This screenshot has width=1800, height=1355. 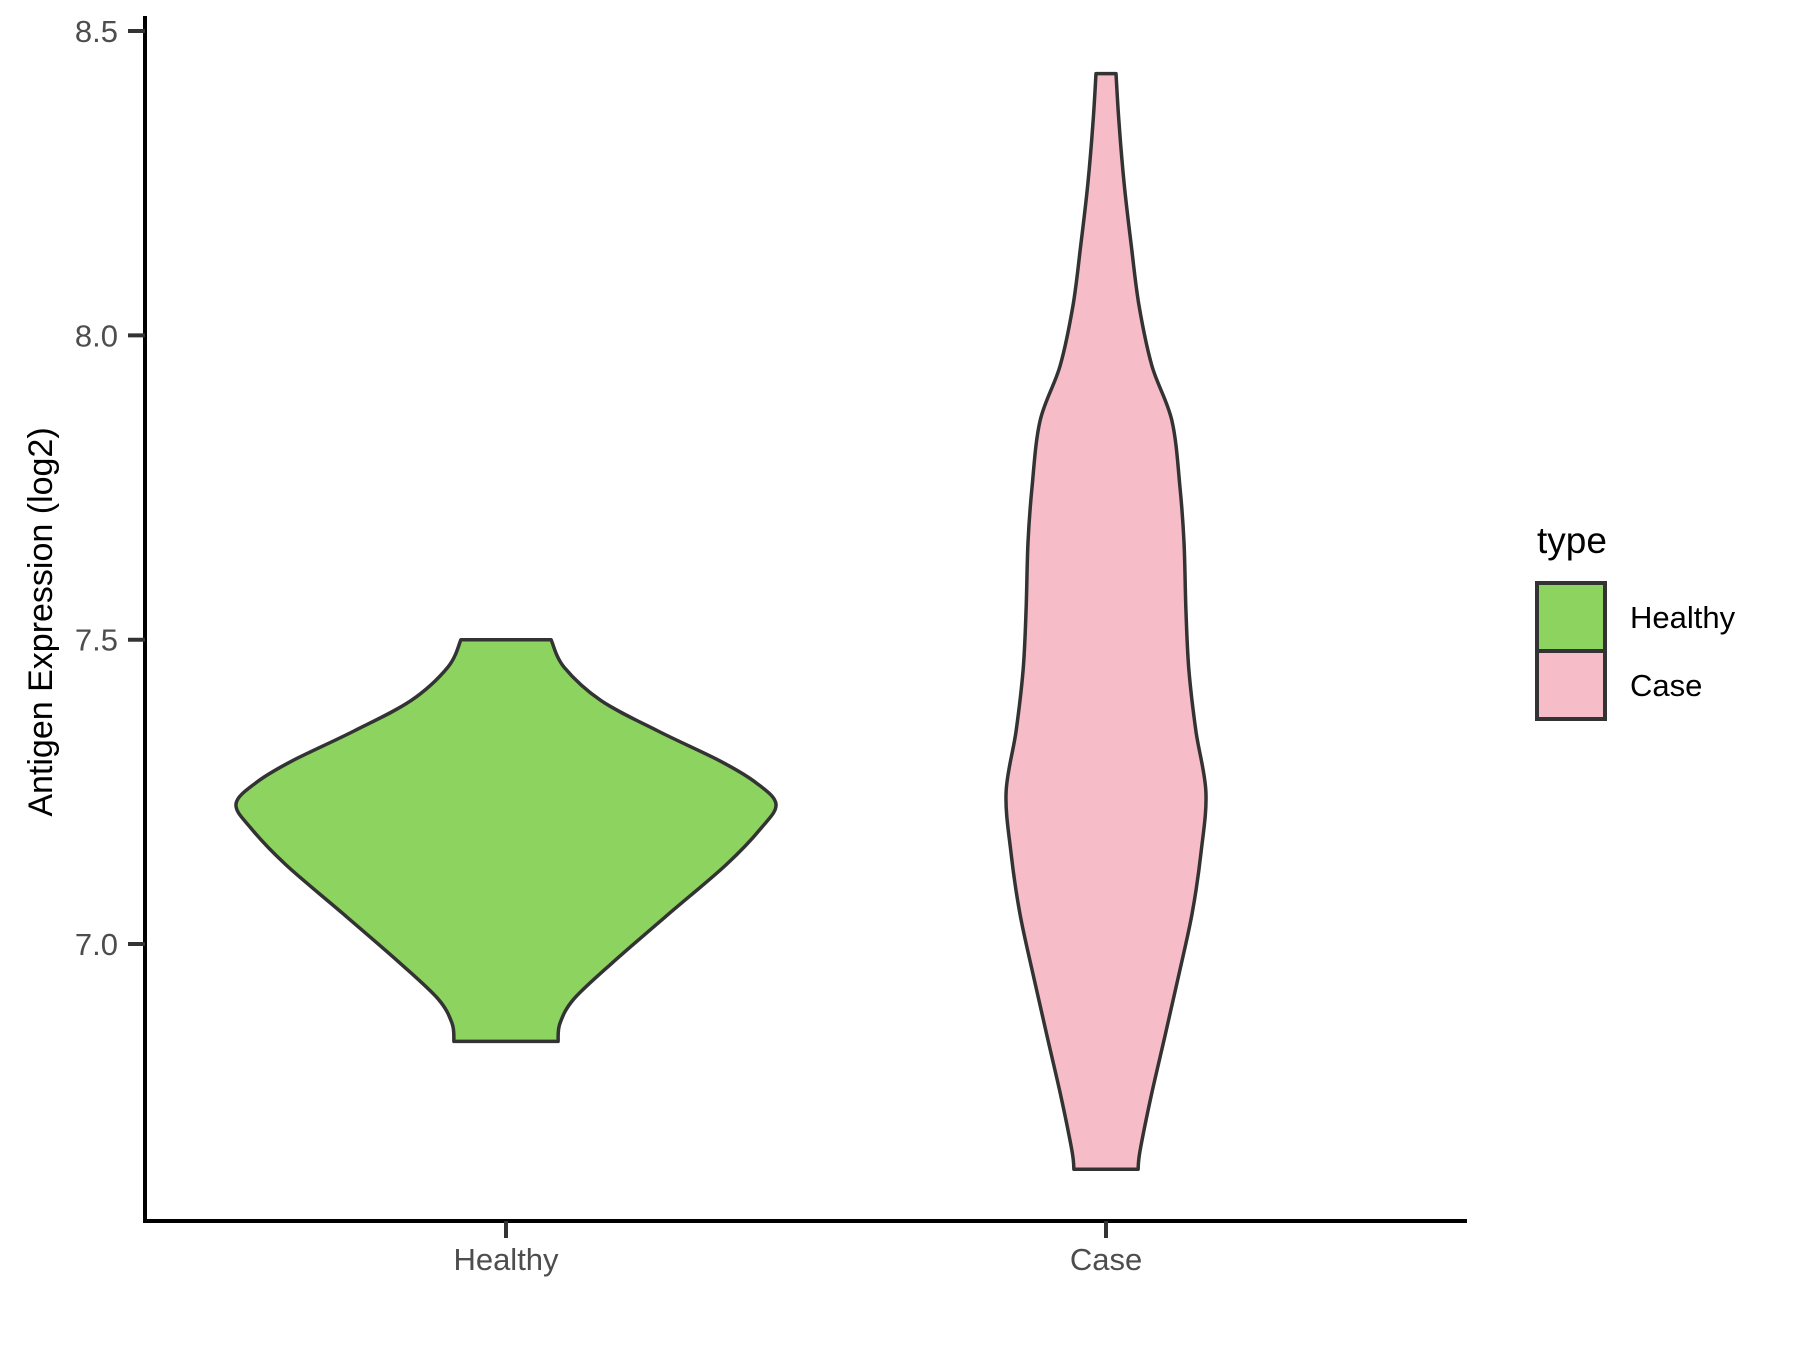 What do you see at coordinates (1106, 621) in the screenshot?
I see `violin-case` at bounding box center [1106, 621].